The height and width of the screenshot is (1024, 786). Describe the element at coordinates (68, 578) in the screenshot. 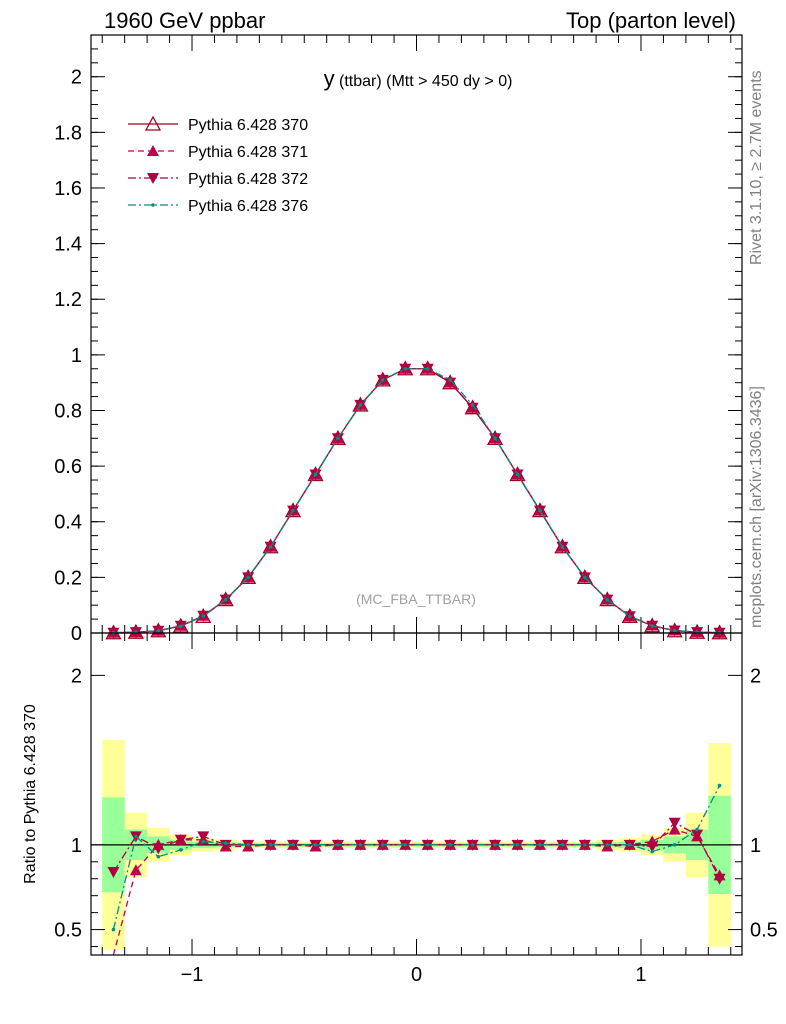

I see `y-tick-label: 0.2` at that location.